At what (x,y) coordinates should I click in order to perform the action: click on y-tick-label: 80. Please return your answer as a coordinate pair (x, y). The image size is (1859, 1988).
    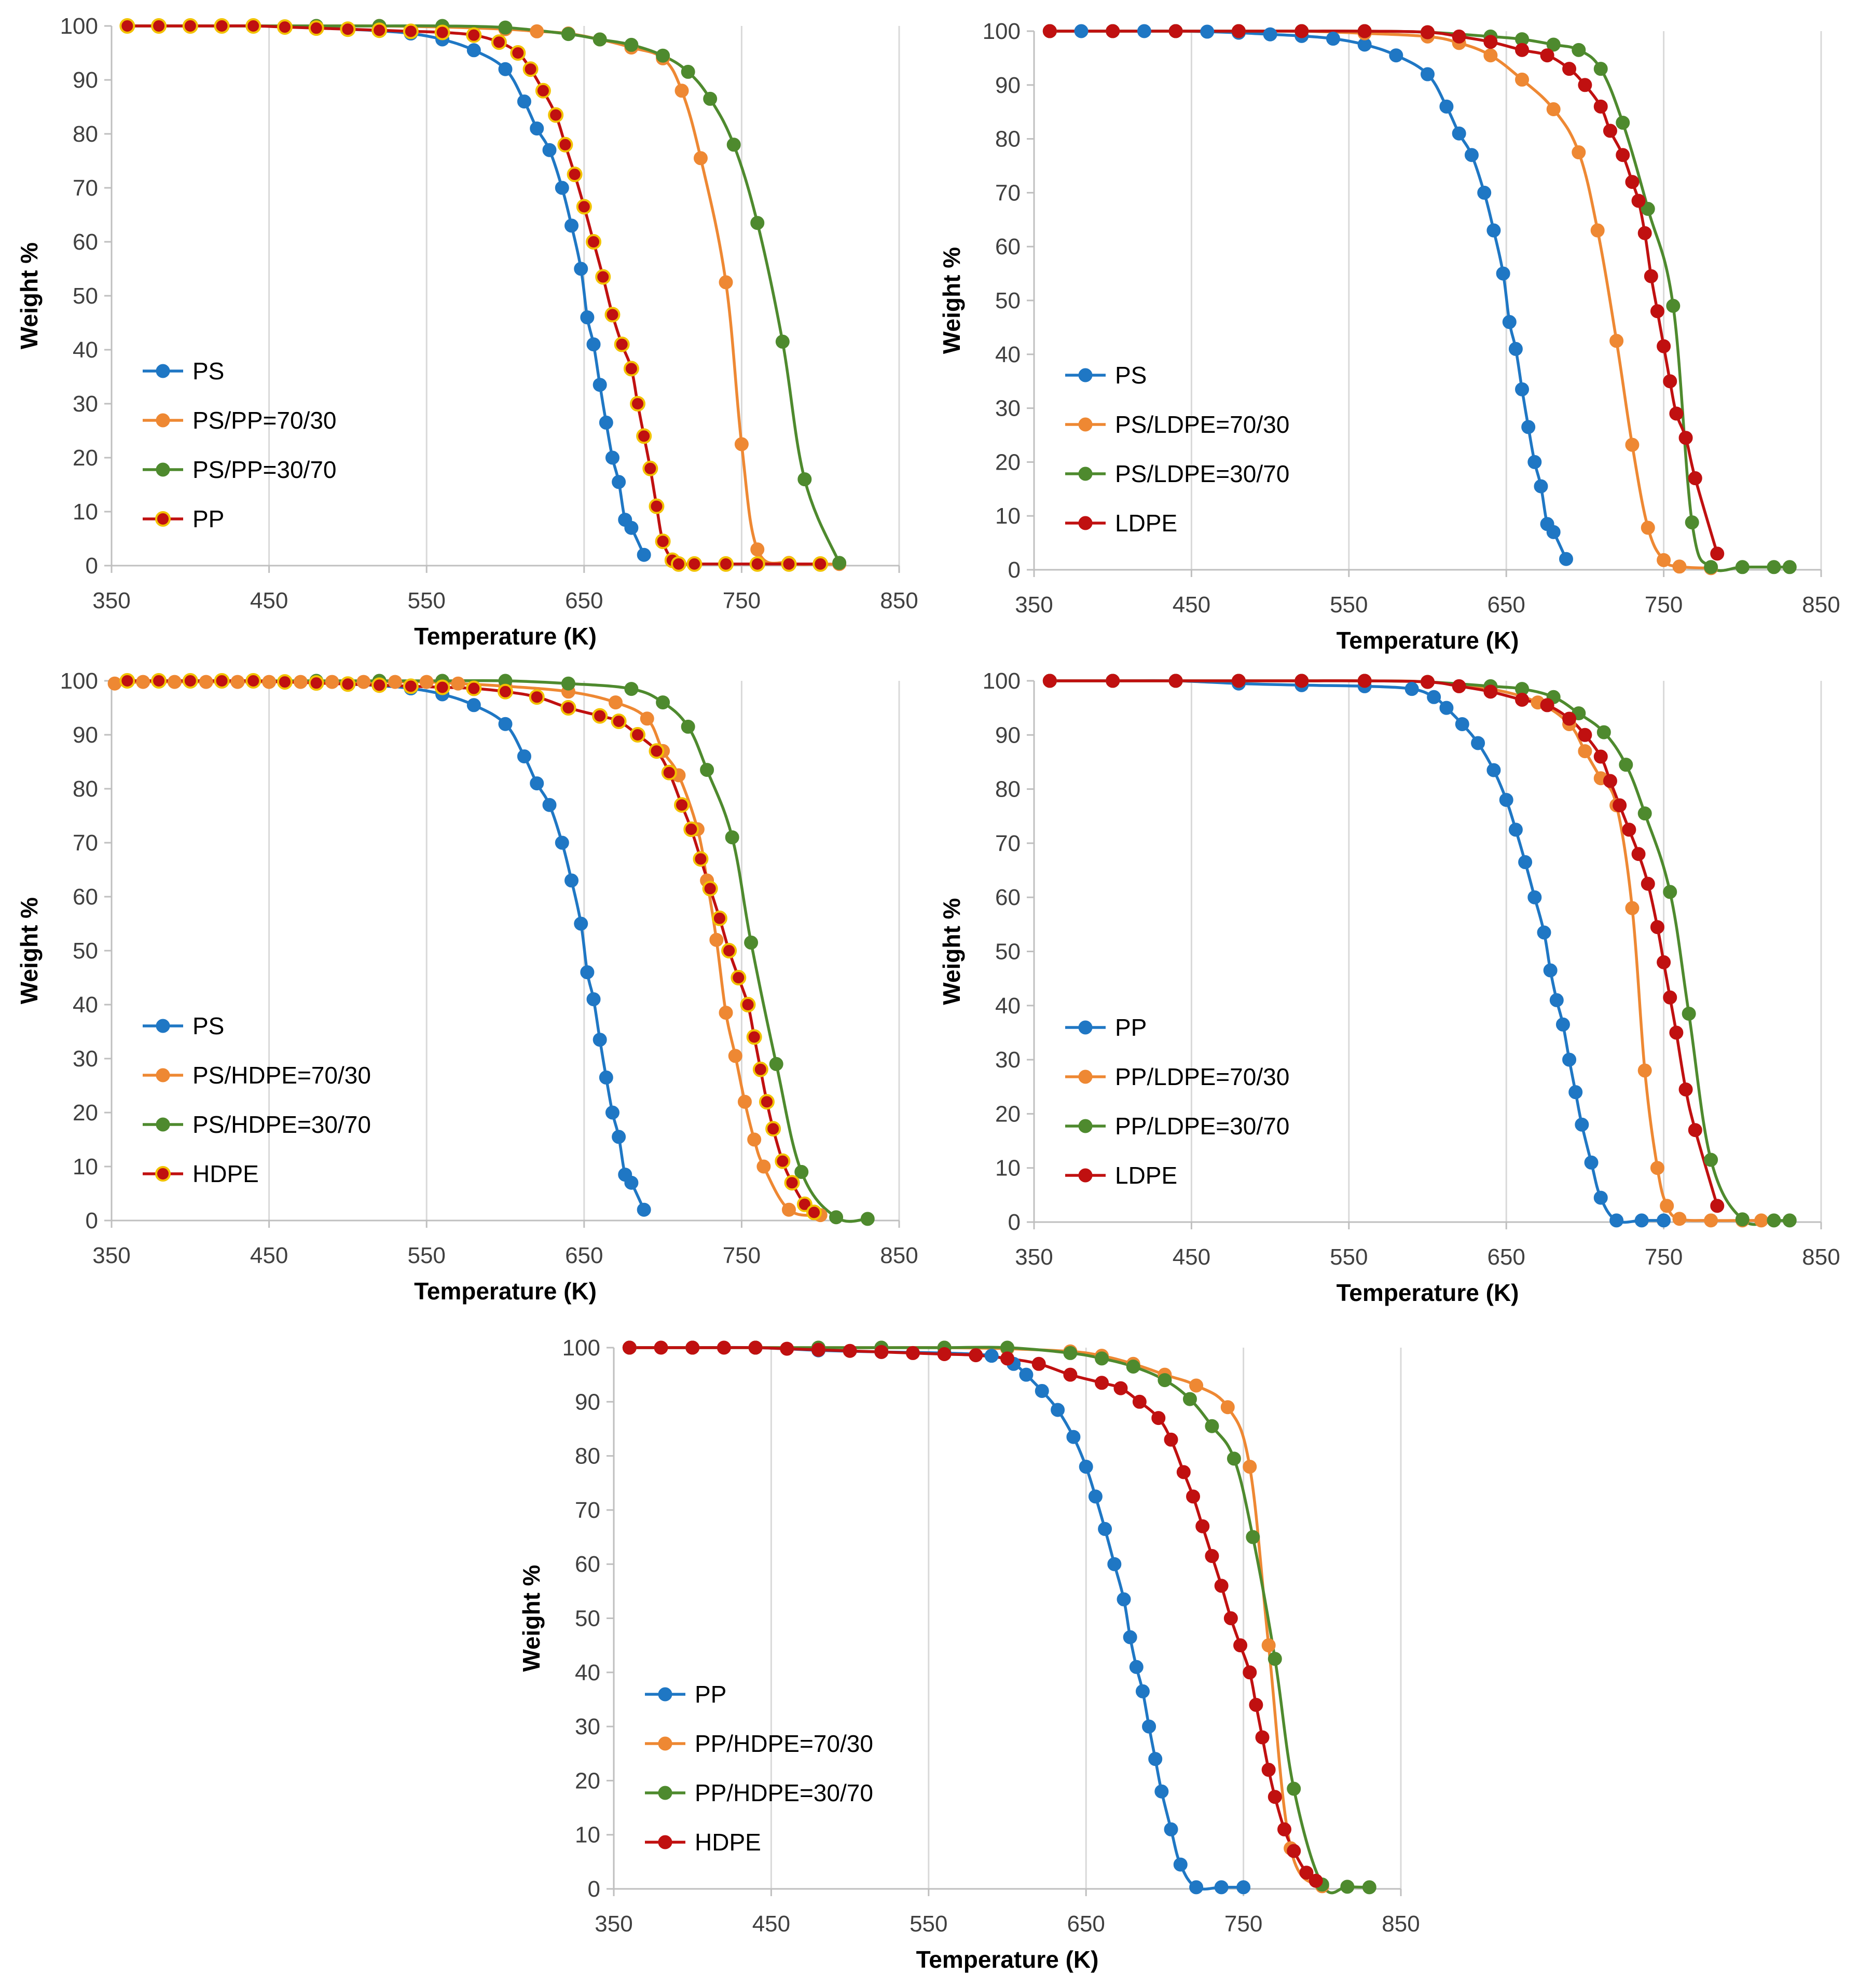
    Looking at the image, I should click on (86, 789).